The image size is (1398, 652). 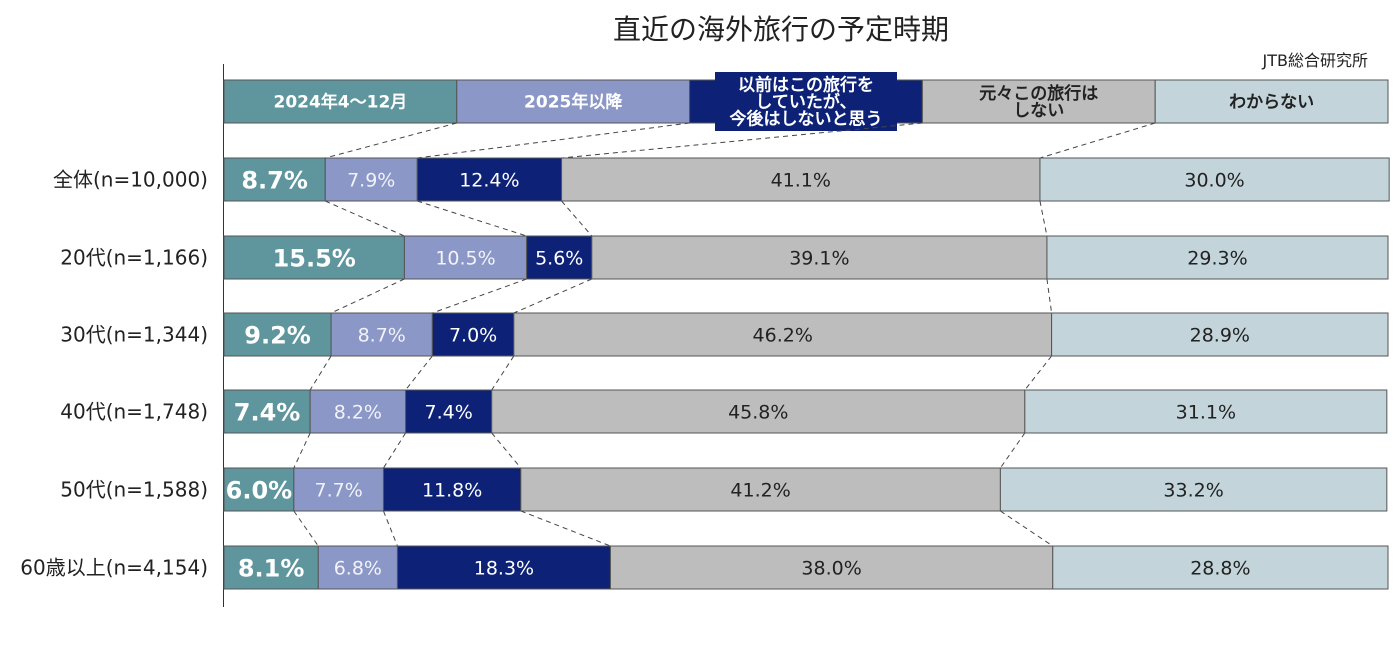 I want to click on data-label: 7.0%, so click(x=473, y=336).